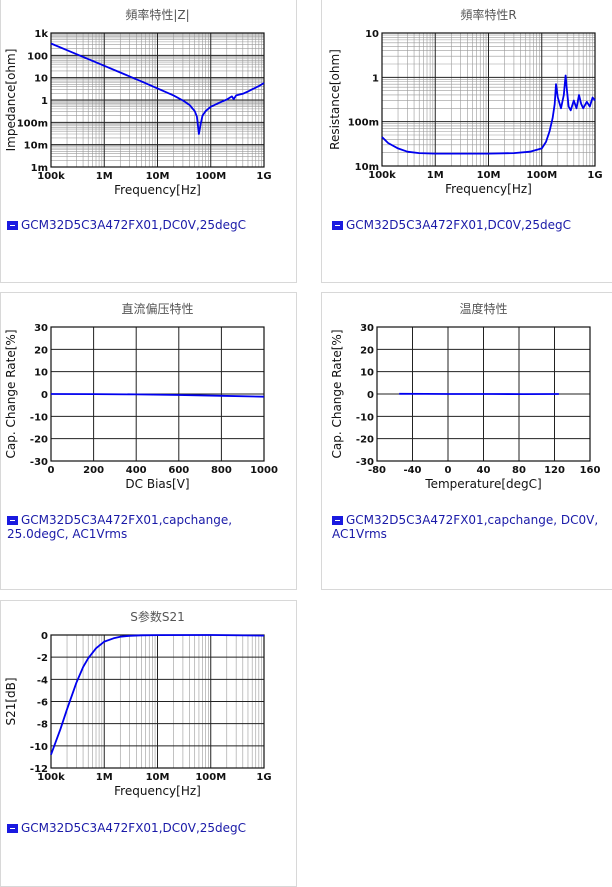  Describe the element at coordinates (412, 470) in the screenshot. I see `x-tick-label: -40` at that location.